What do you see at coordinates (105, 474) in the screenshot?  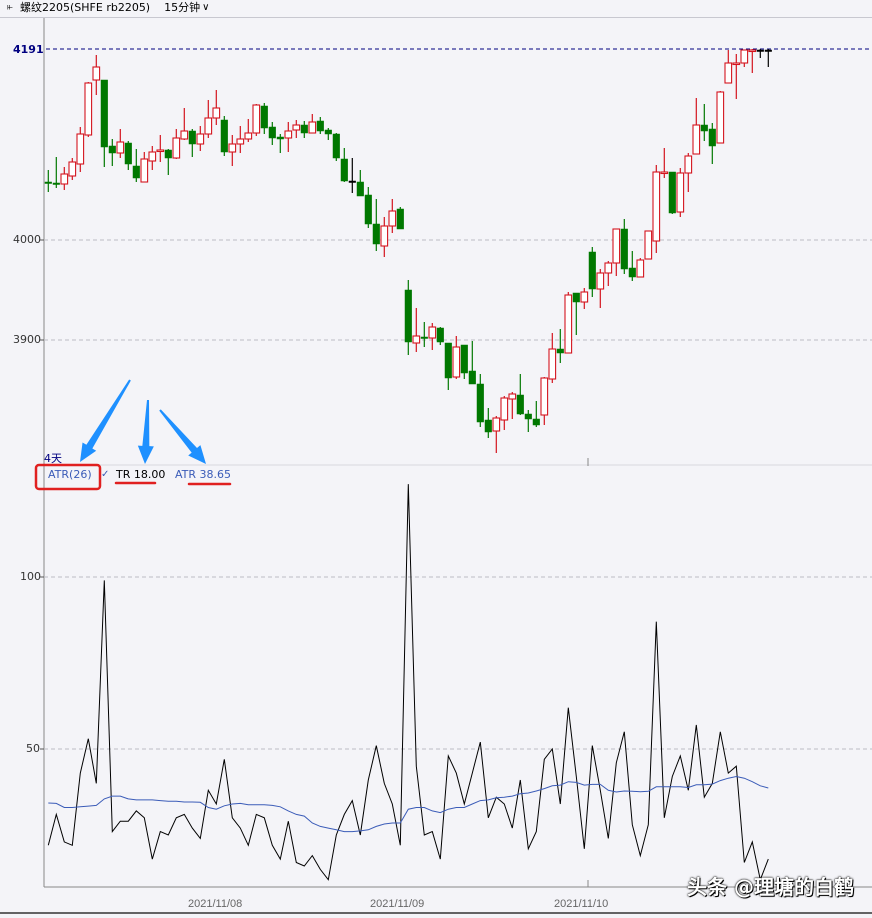 I see `checkmark-icon: ✓` at bounding box center [105, 474].